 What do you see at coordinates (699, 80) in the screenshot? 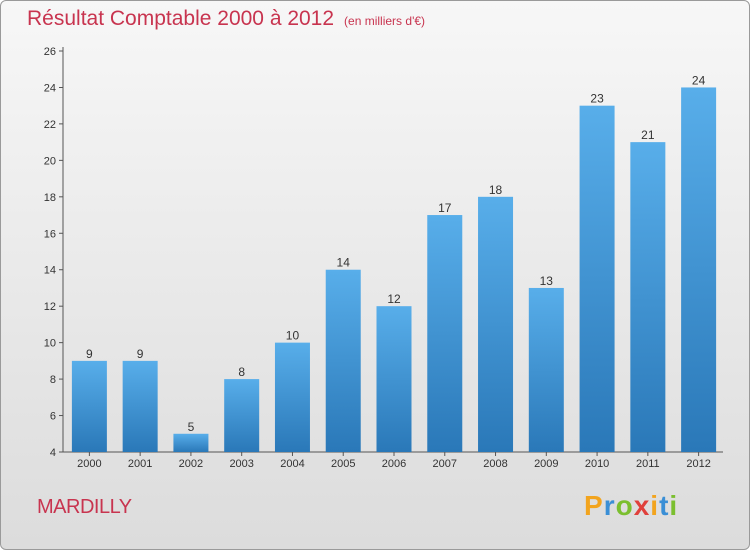
I see `value-label: 24` at bounding box center [699, 80].